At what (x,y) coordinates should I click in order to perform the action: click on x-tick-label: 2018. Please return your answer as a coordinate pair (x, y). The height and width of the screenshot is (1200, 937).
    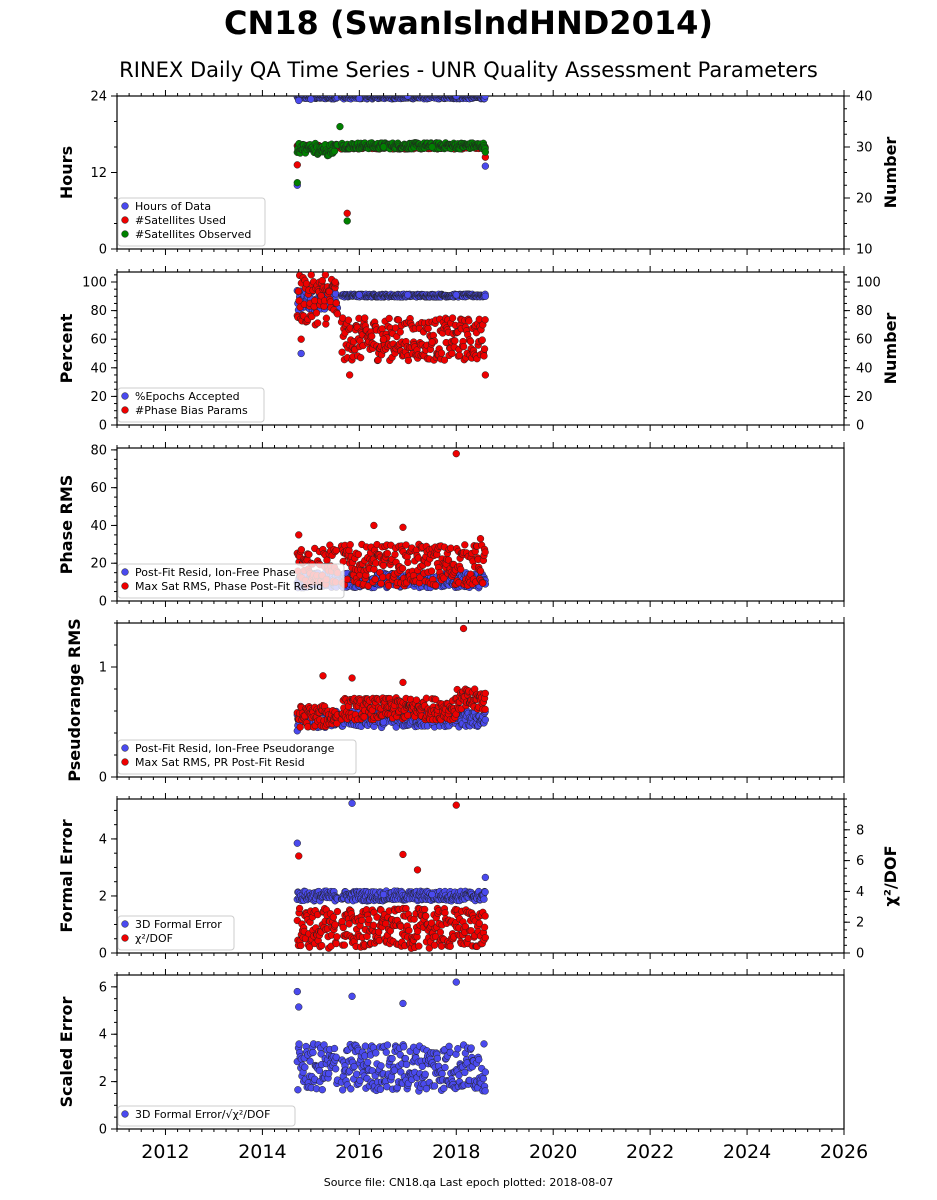
    Looking at the image, I should click on (456, 1152).